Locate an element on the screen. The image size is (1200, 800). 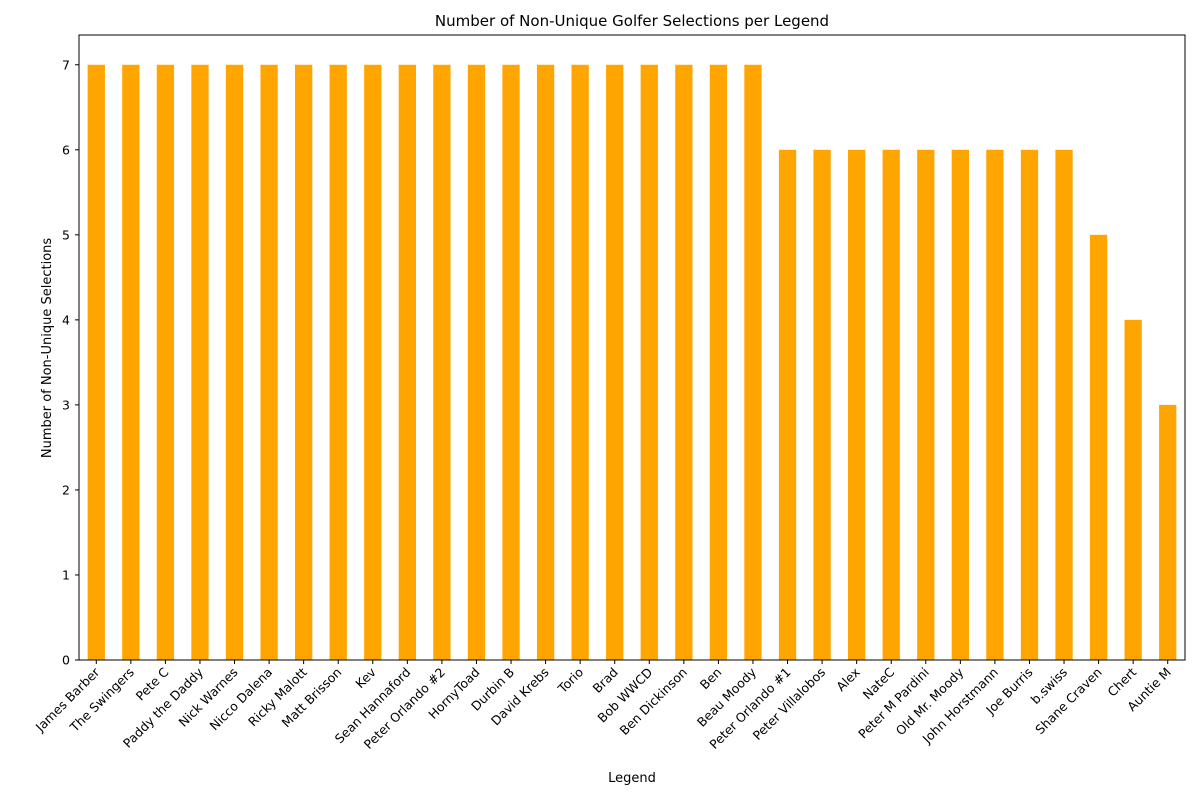
x-tick-label: Ben is located at coordinates (711, 679).